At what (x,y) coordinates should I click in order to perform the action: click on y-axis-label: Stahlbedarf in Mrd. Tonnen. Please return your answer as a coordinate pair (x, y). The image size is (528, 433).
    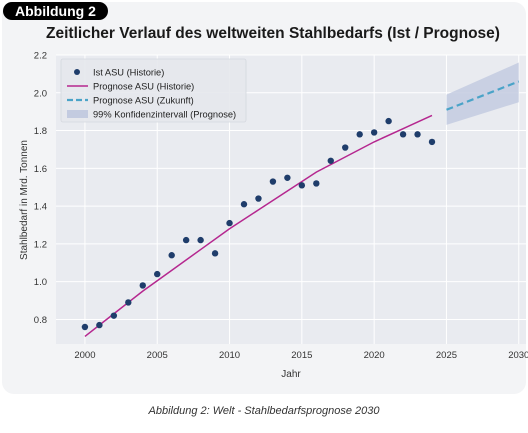
    Looking at the image, I should click on (24, 200).